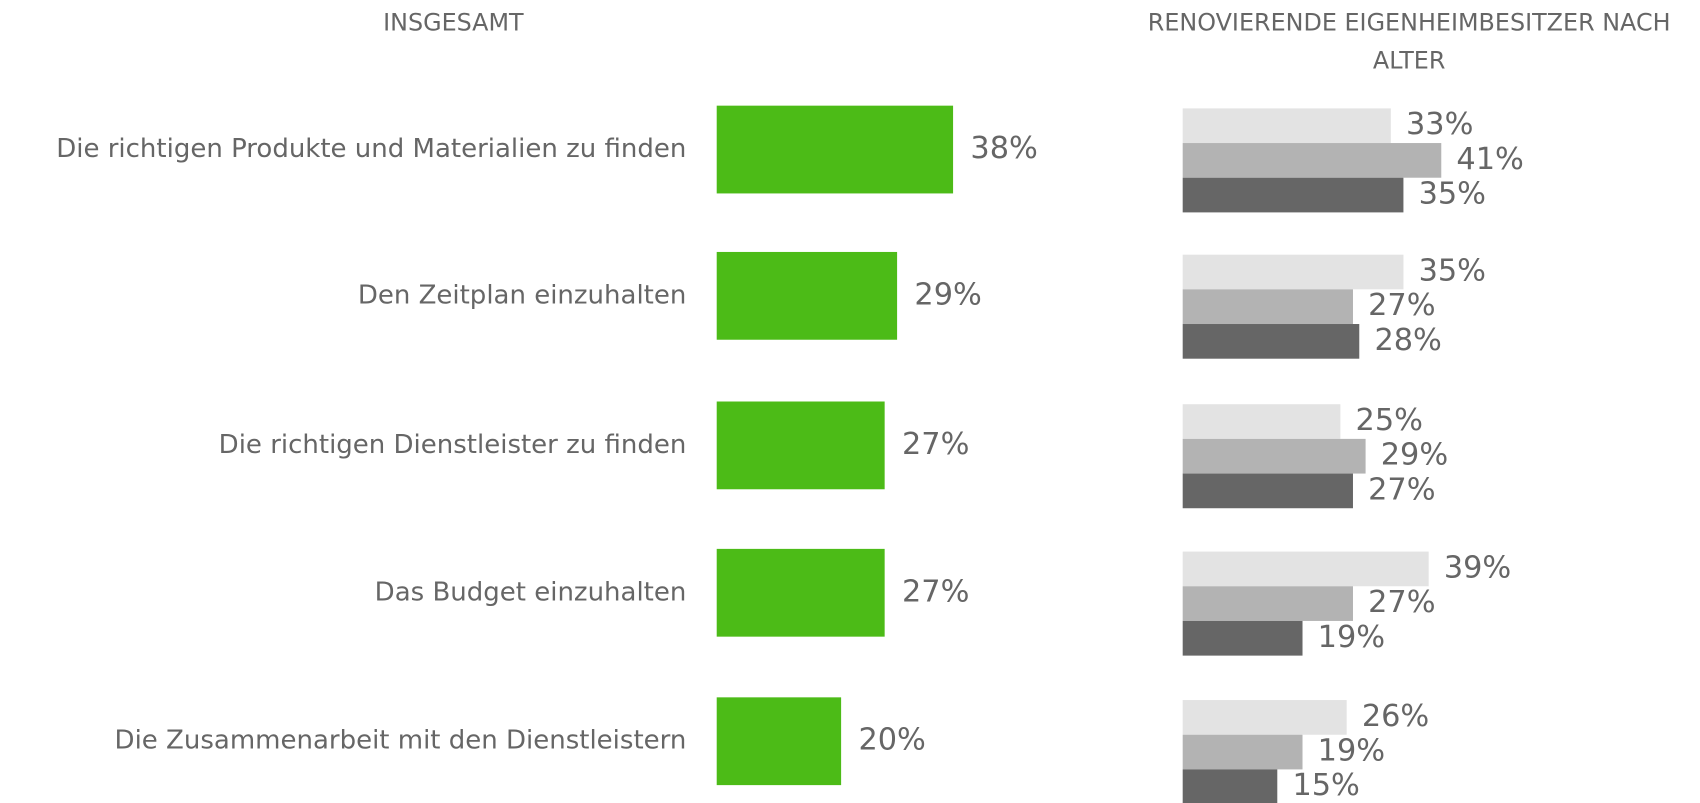 The image size is (1700, 803). Describe the element at coordinates (522, 295) in the screenshot. I see `category-label: Den Zeitplan einzuhalten` at that location.